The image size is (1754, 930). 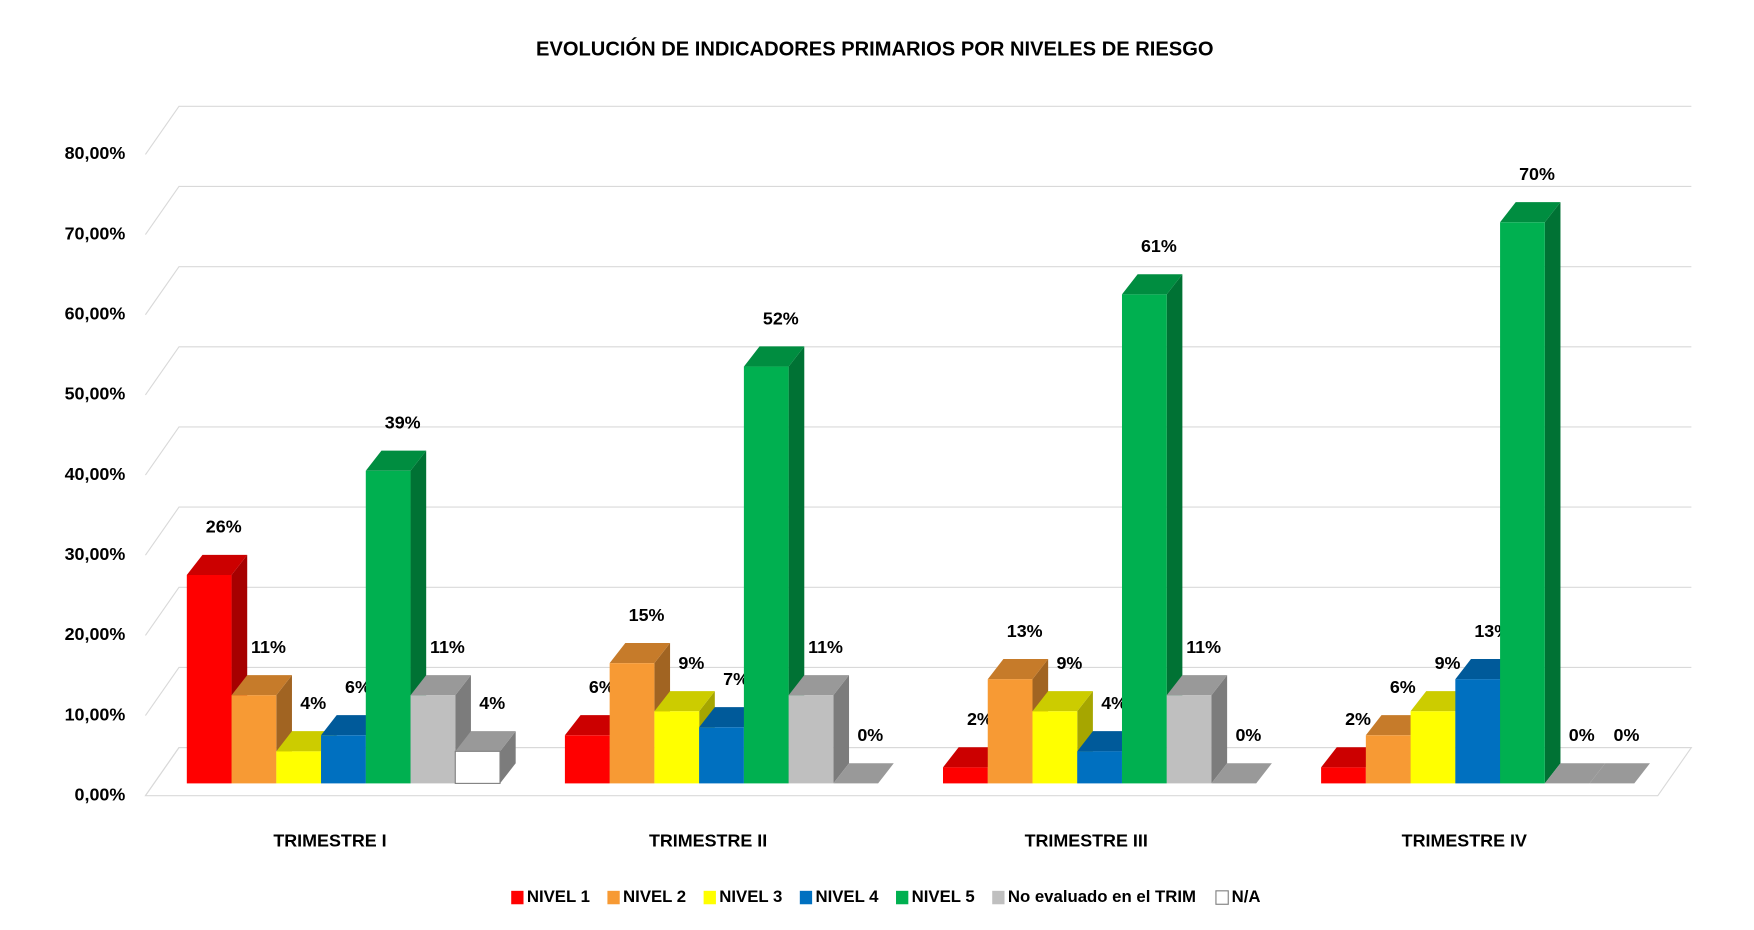 I want to click on y-tick-label: 80,00%, so click(x=95, y=153).